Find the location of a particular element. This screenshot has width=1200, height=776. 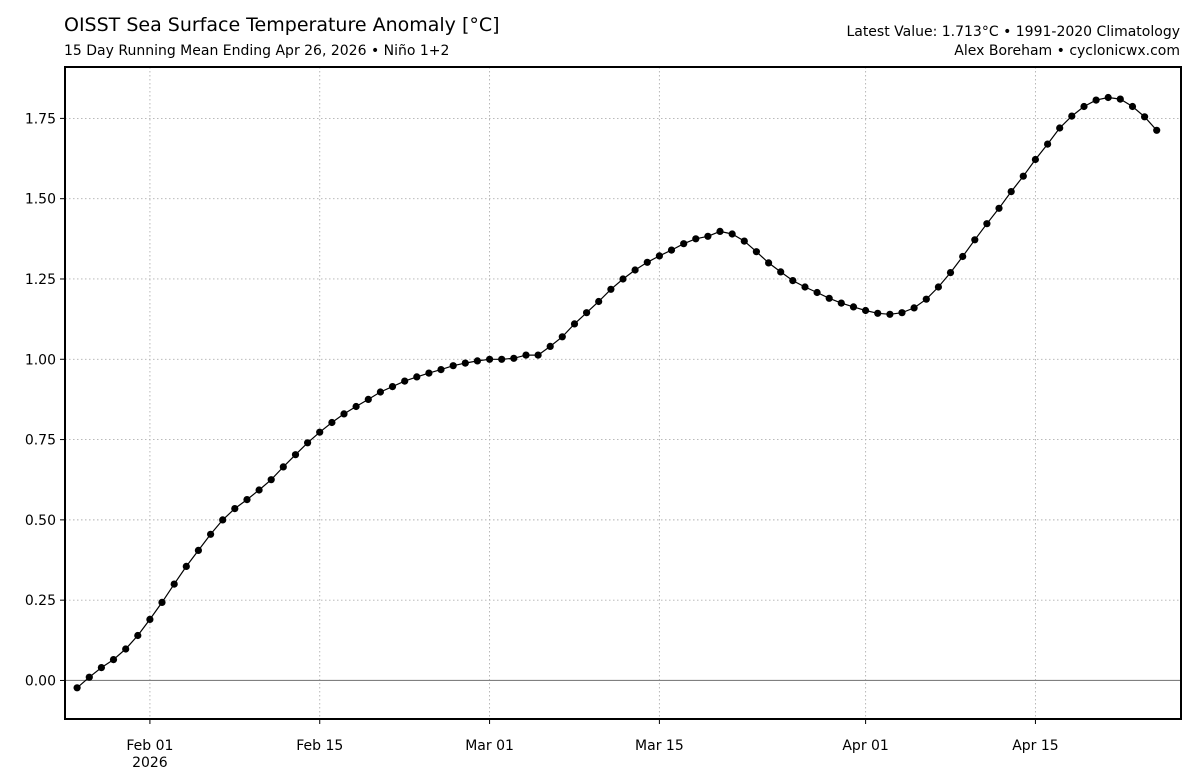

x-tick-label: Apr 15 is located at coordinates (1035, 746).